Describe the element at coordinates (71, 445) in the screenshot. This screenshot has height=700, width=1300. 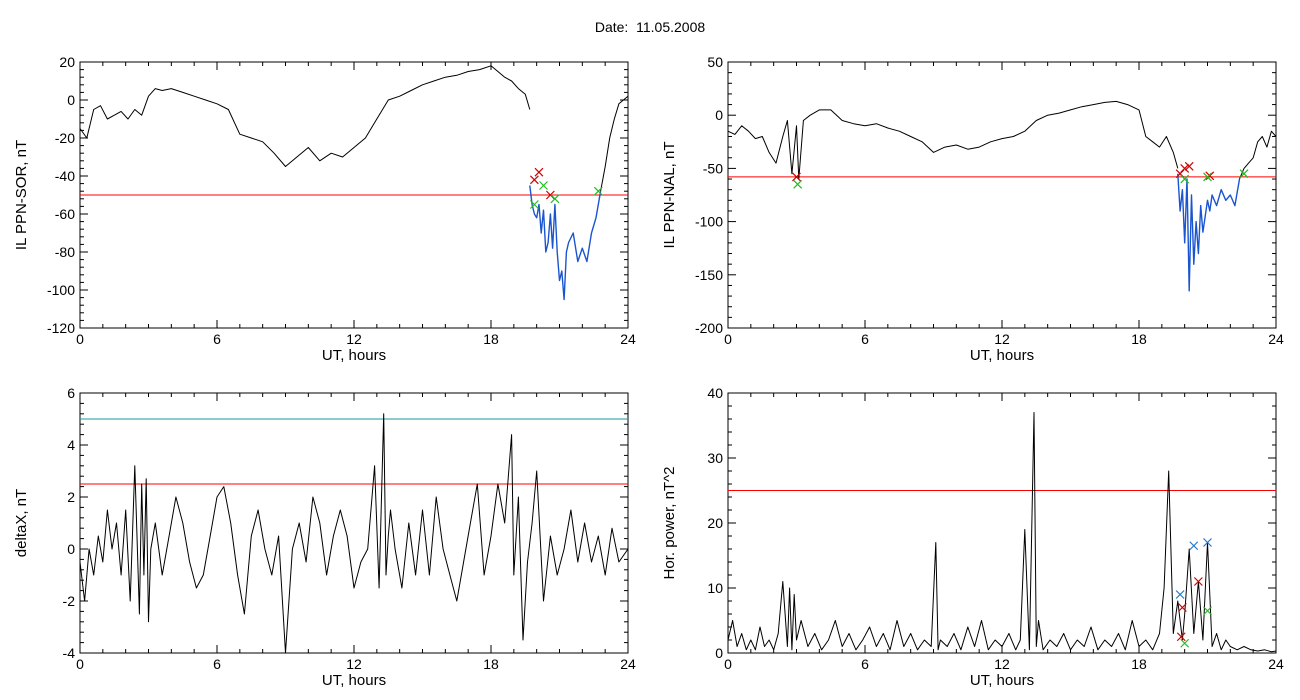
I see `y-tick-label: 4` at that location.